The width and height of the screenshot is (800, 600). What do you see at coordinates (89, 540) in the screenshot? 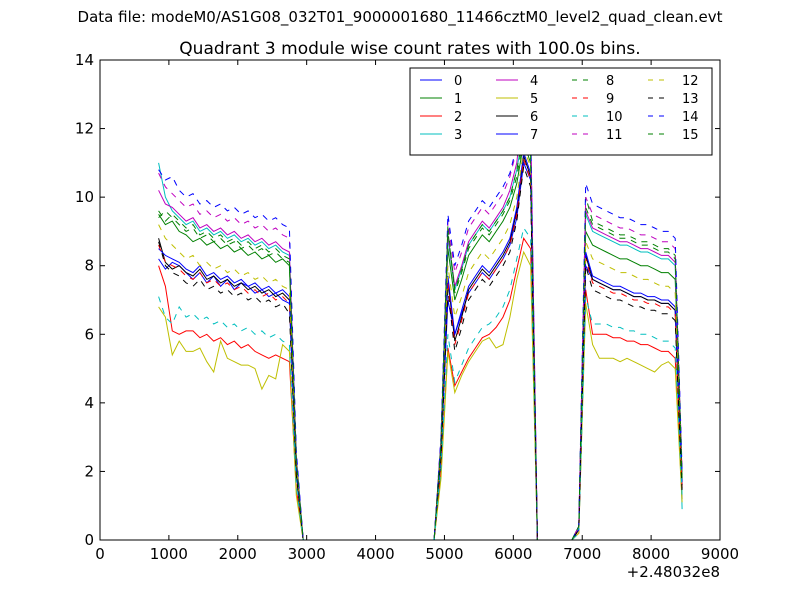
I see `y-tick-label: 0` at bounding box center [89, 540].